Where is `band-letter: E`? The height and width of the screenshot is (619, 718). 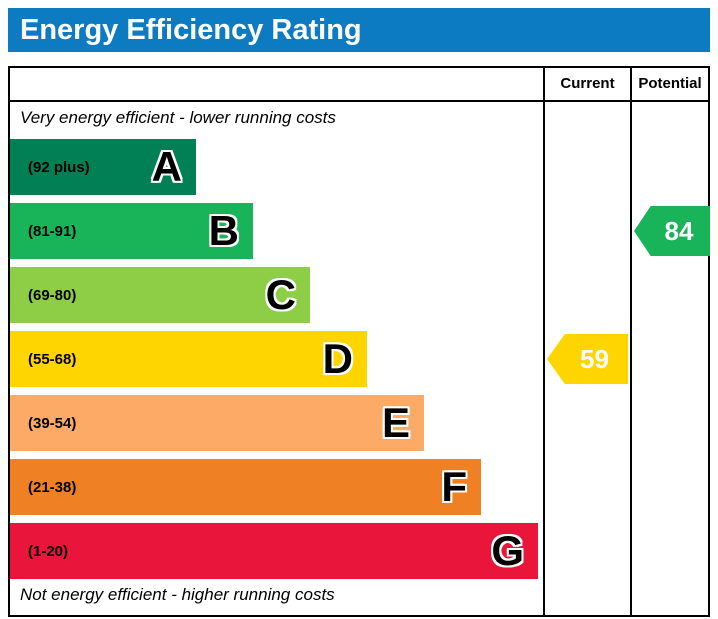 band-letter: E is located at coordinates (395, 422).